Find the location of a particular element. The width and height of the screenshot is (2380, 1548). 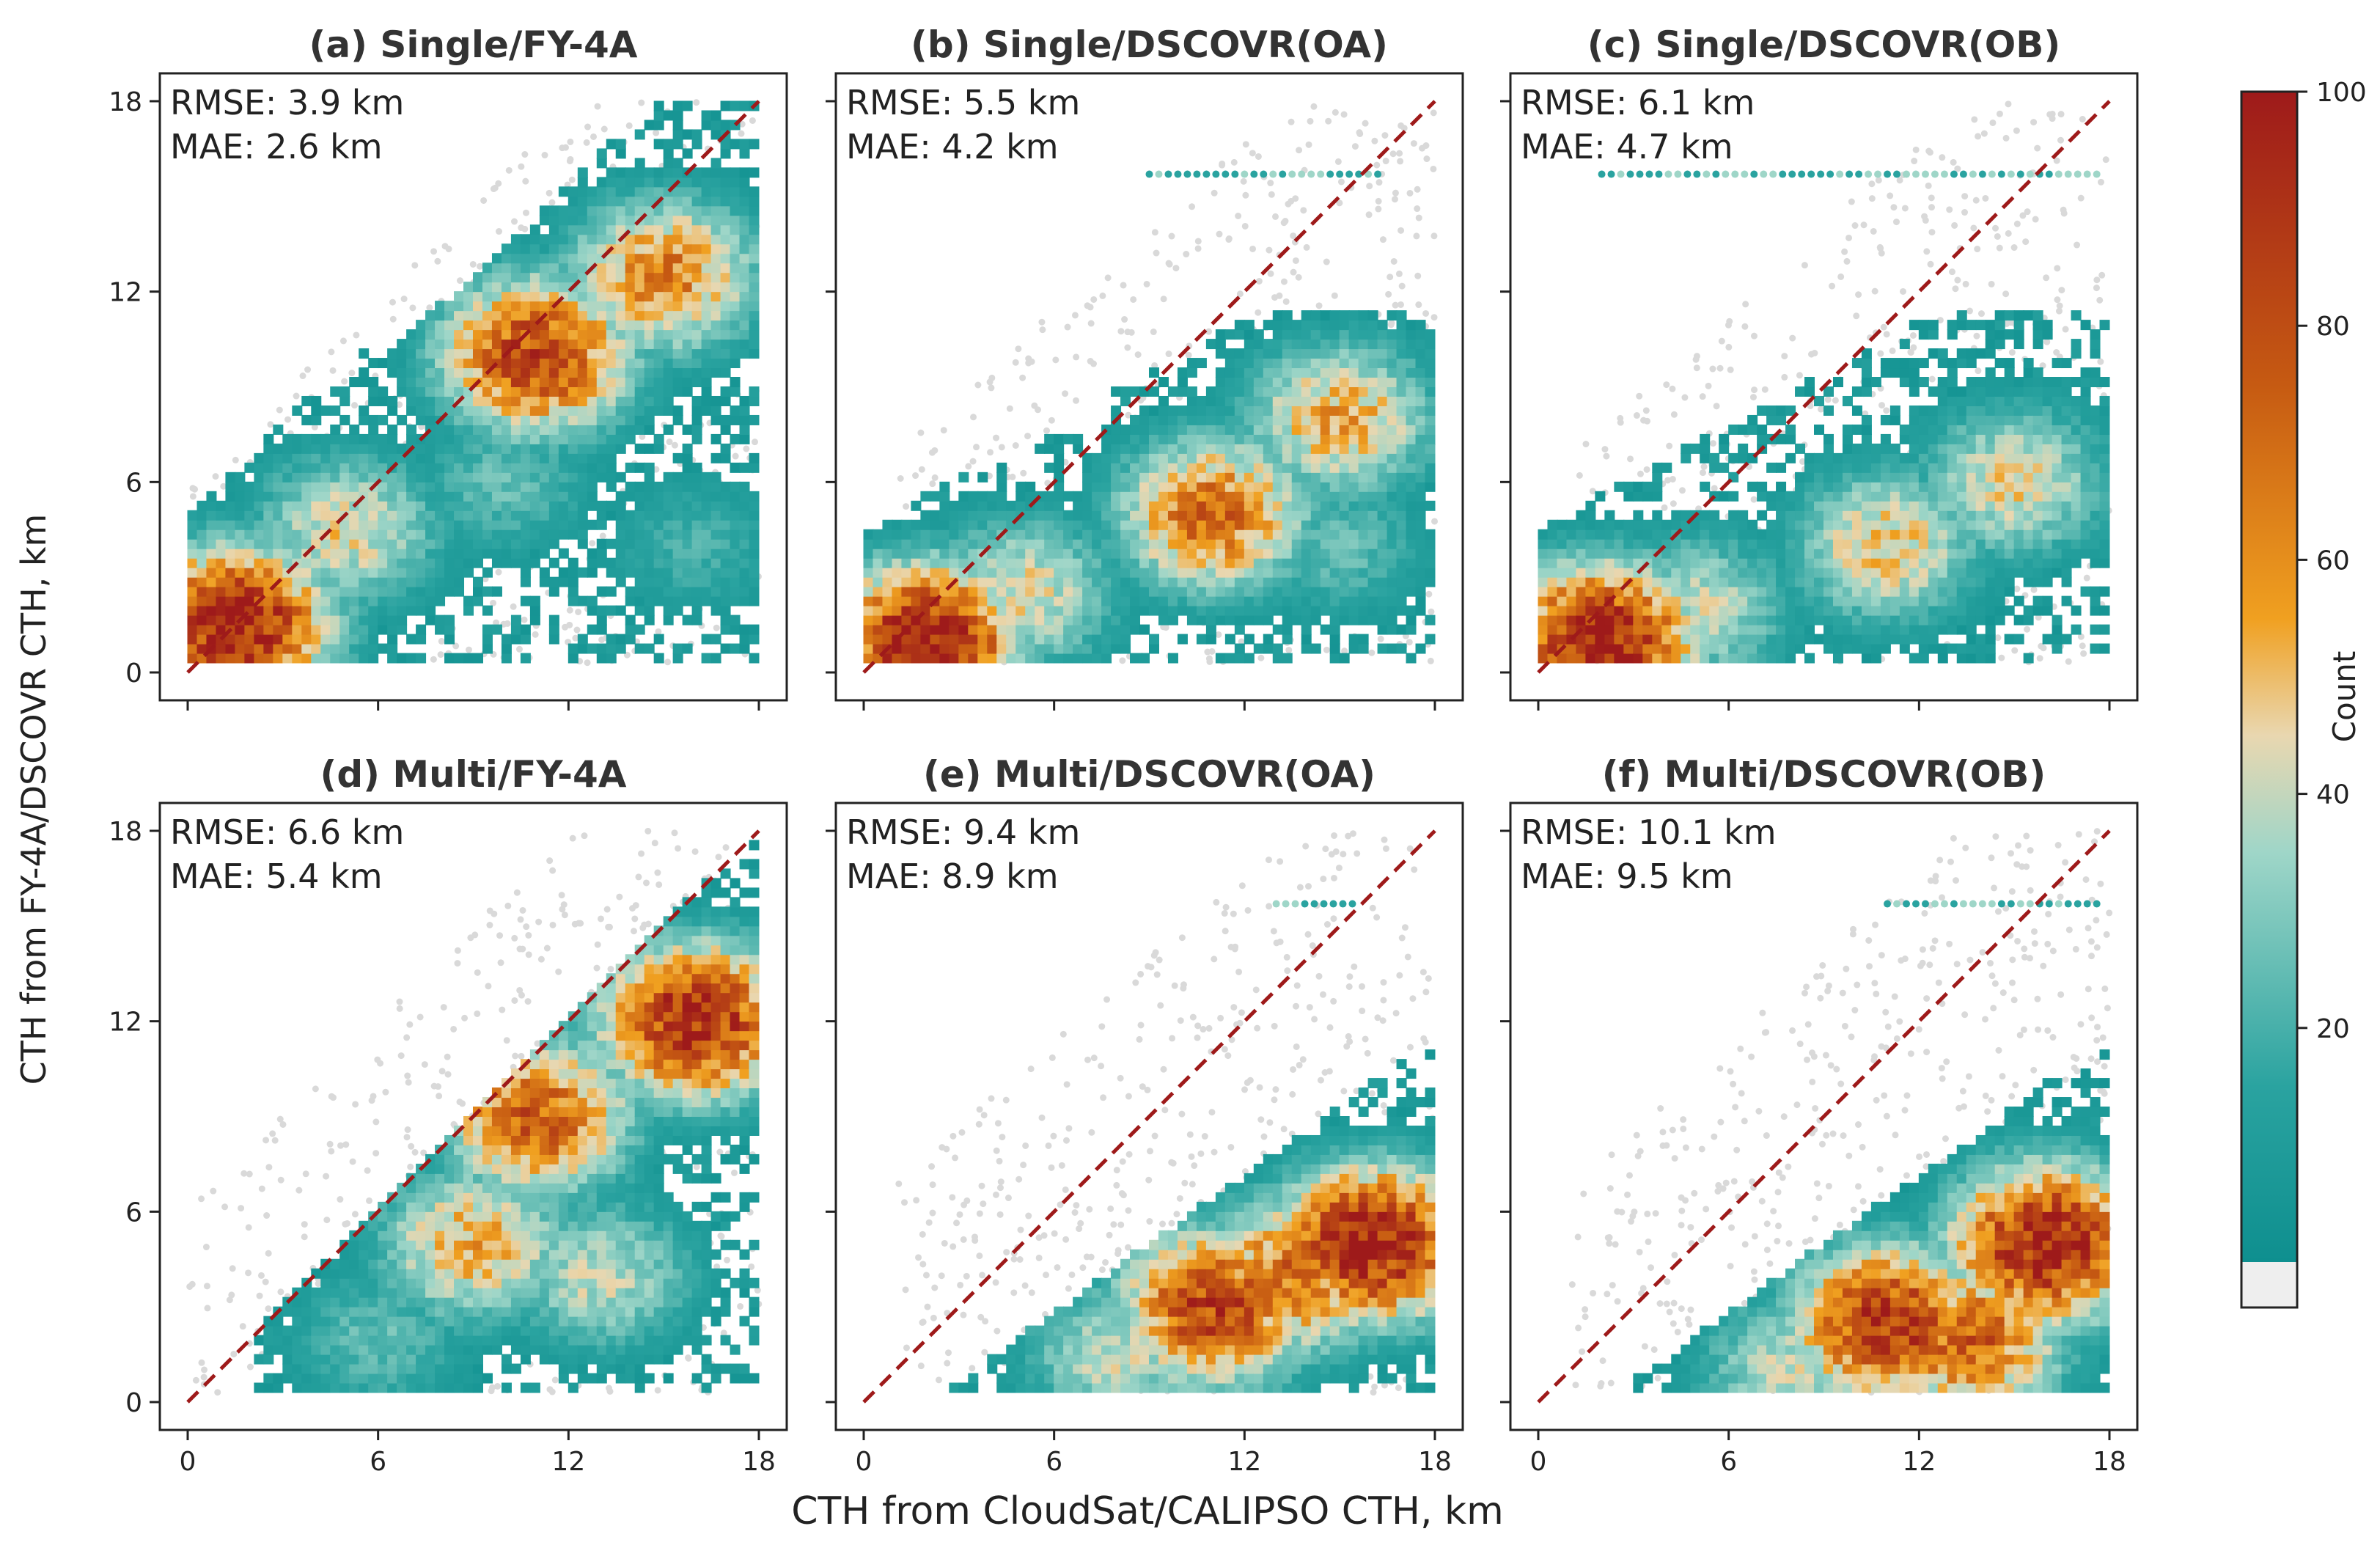

colorbar-frame is located at coordinates (2270, 699).